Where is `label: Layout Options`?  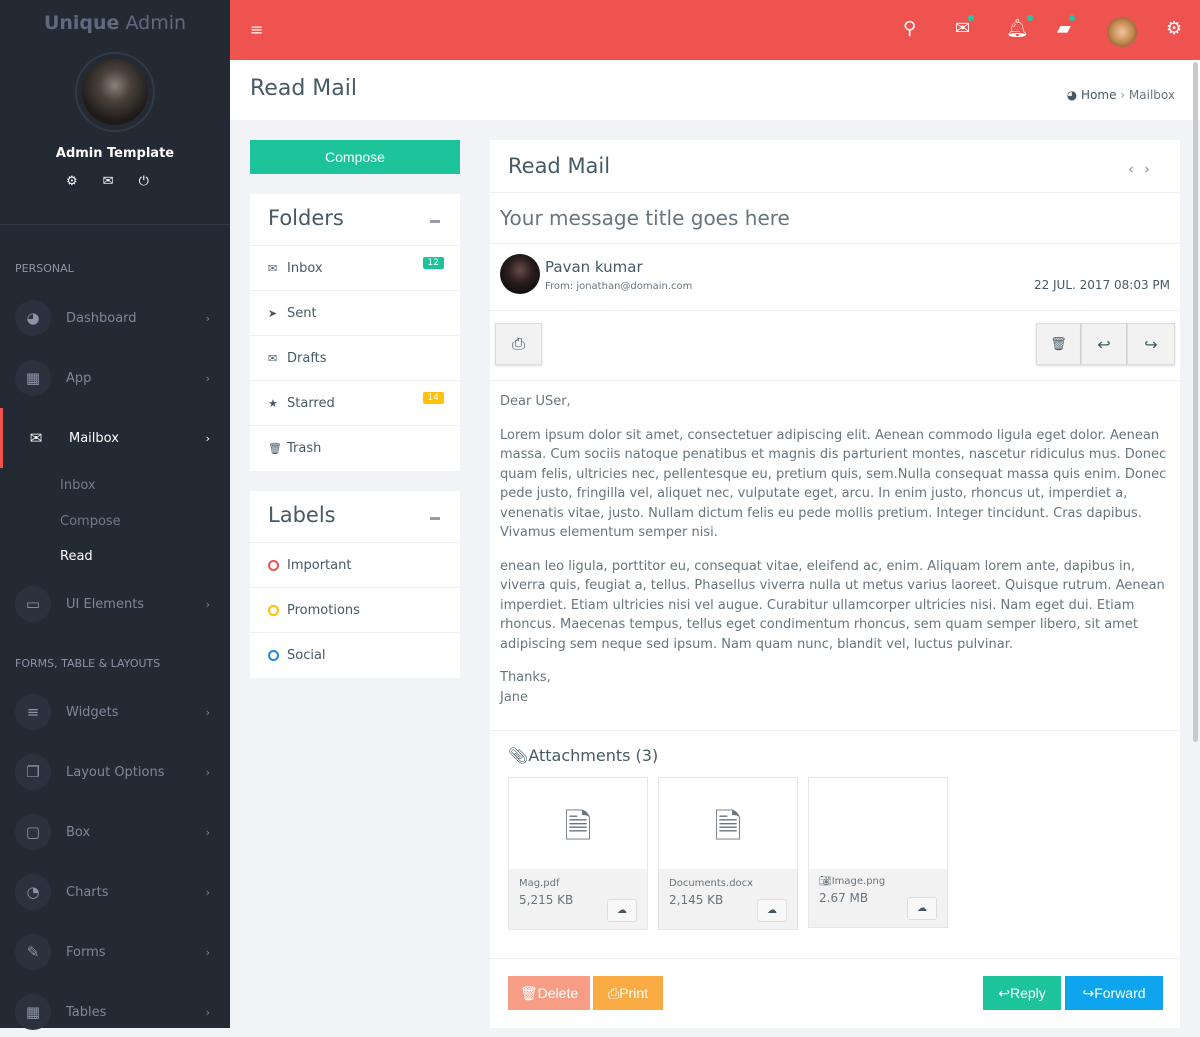
label: Layout Options is located at coordinates (115, 772).